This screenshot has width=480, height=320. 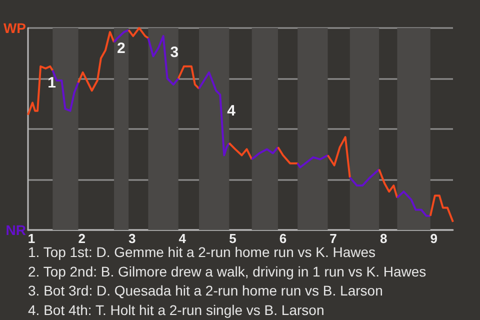 I want to click on x-tick-label: 5, so click(x=232, y=238).